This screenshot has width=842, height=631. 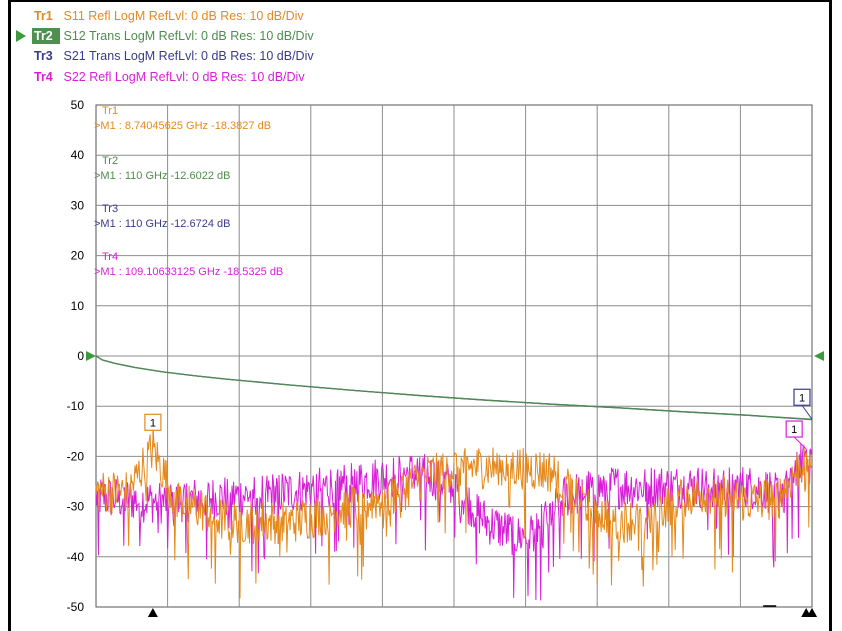 What do you see at coordinates (182, 126) in the screenshot?
I see `marker-readout-tr1: >M1 : 8.74045625 GHz -18.3827 dB` at bounding box center [182, 126].